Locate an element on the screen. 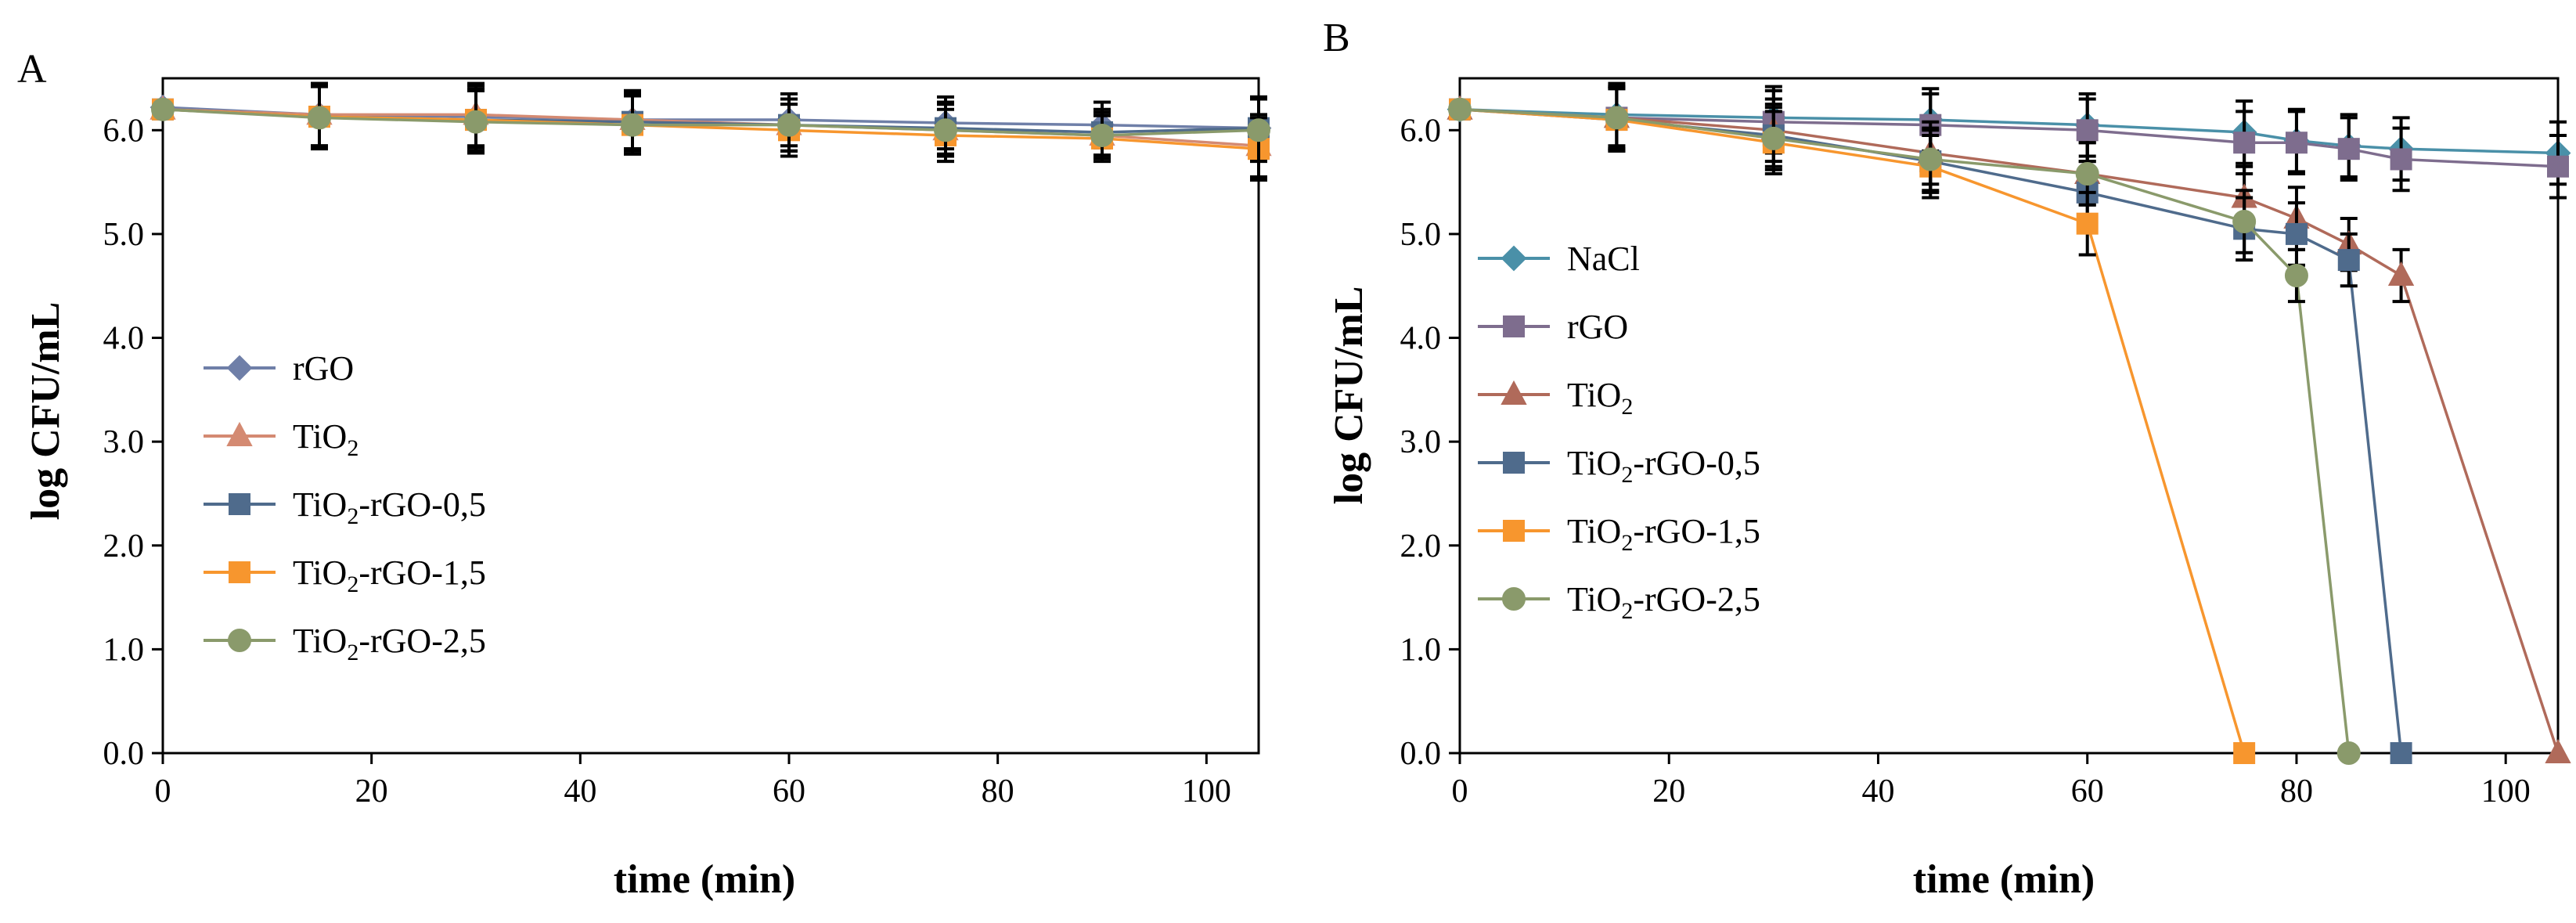 The height and width of the screenshot is (923, 2576). panel-a-legend-label-tio2-rgo-0-5: TiO2-rGO-0,5 is located at coordinates (389, 507).